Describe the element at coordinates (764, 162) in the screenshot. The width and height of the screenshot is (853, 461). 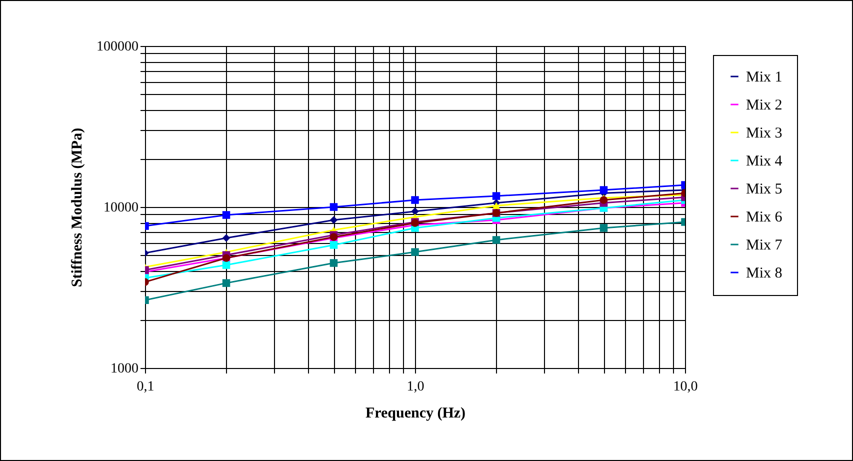
I see `legend-label: Mix 4` at that location.